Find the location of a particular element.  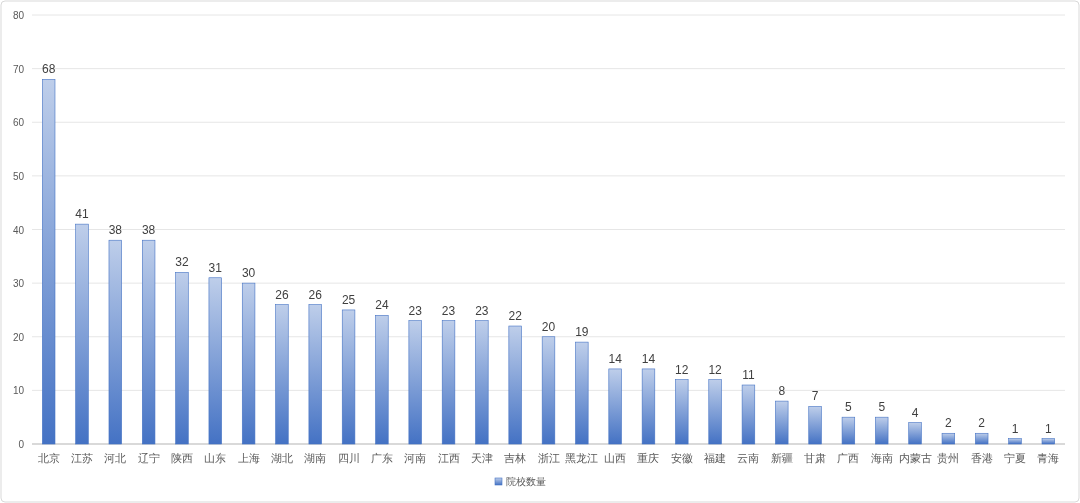

data-label: 30 is located at coordinates (248, 273).